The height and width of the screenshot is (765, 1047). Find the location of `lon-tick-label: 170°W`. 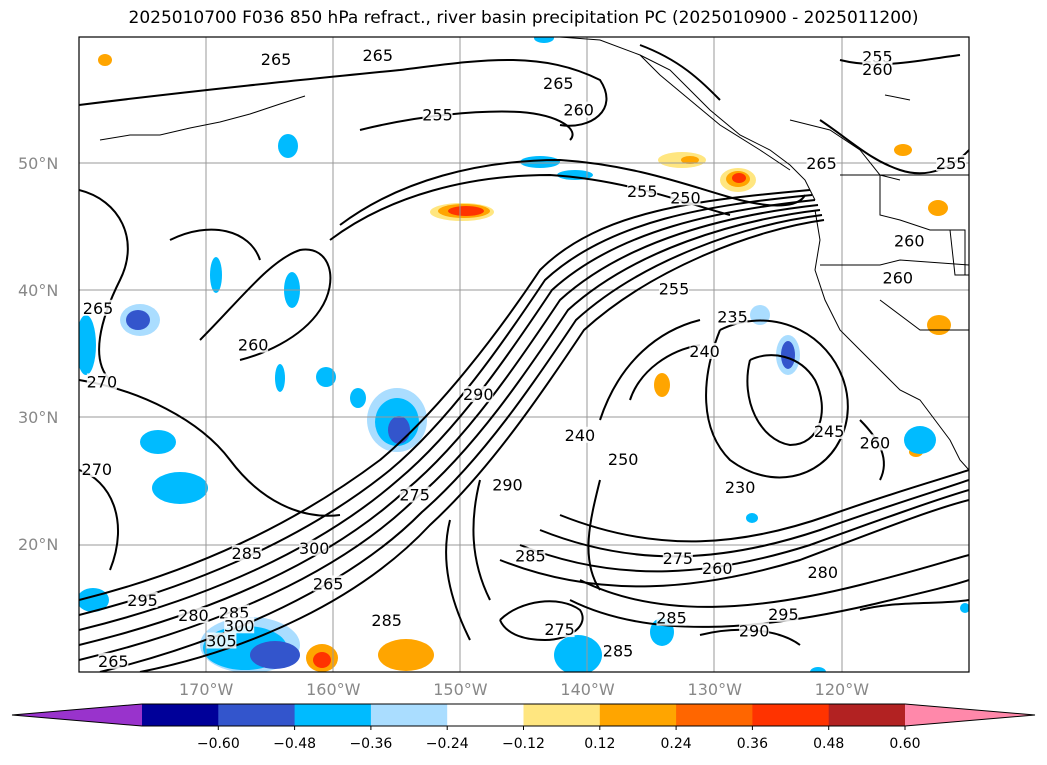

lon-tick-label: 170°W is located at coordinates (206, 689).